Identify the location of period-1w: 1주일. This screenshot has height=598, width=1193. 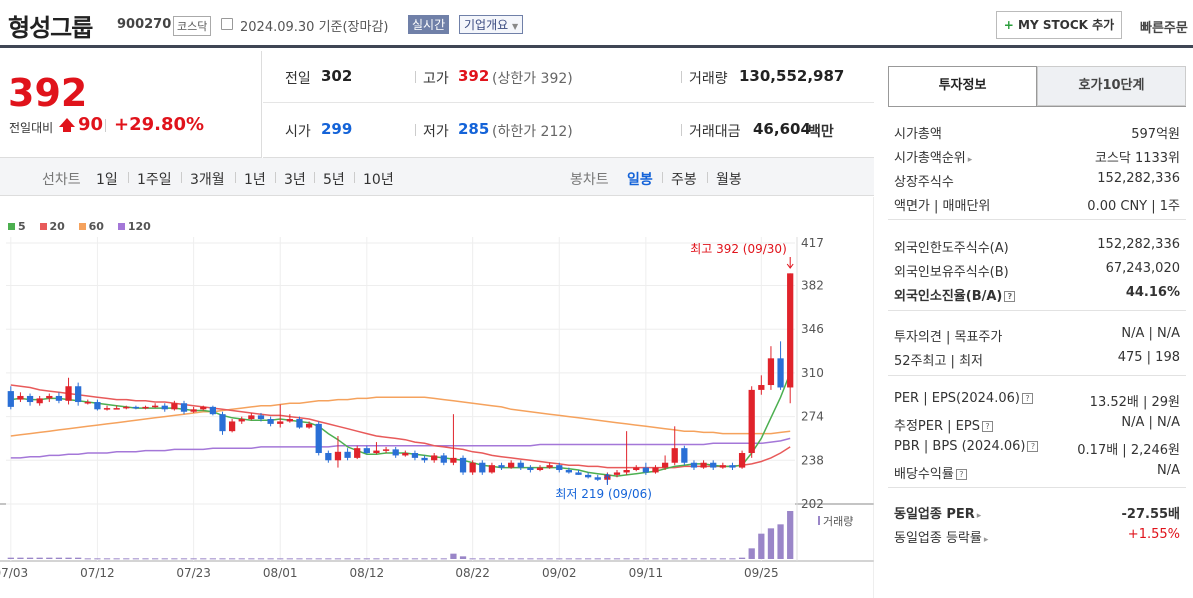
(154, 180).